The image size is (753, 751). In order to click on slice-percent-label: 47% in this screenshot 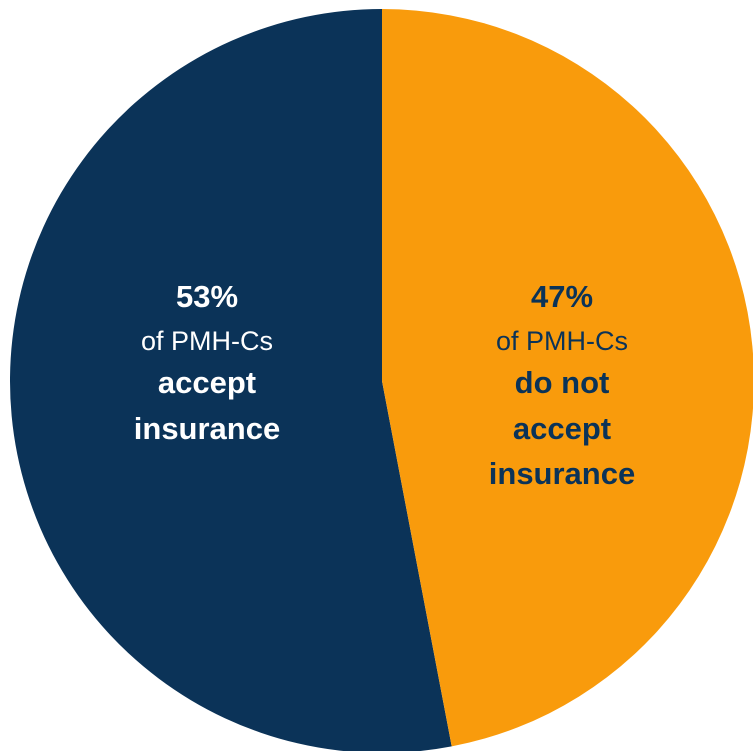, I will do `click(562, 296)`.